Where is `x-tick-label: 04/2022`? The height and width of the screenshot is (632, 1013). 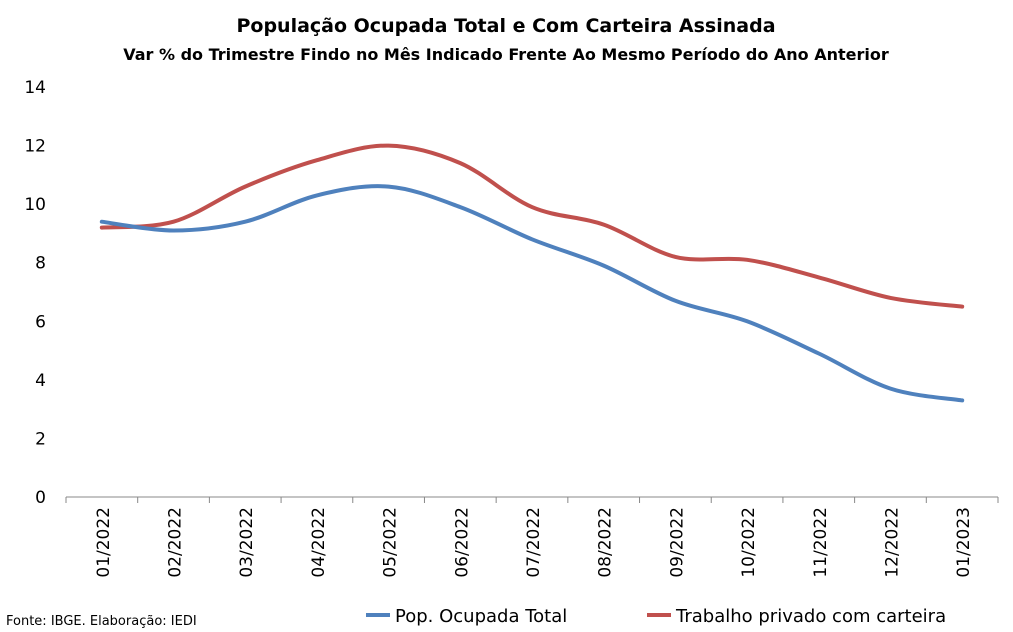 x-tick-label: 04/2022 is located at coordinates (319, 542).